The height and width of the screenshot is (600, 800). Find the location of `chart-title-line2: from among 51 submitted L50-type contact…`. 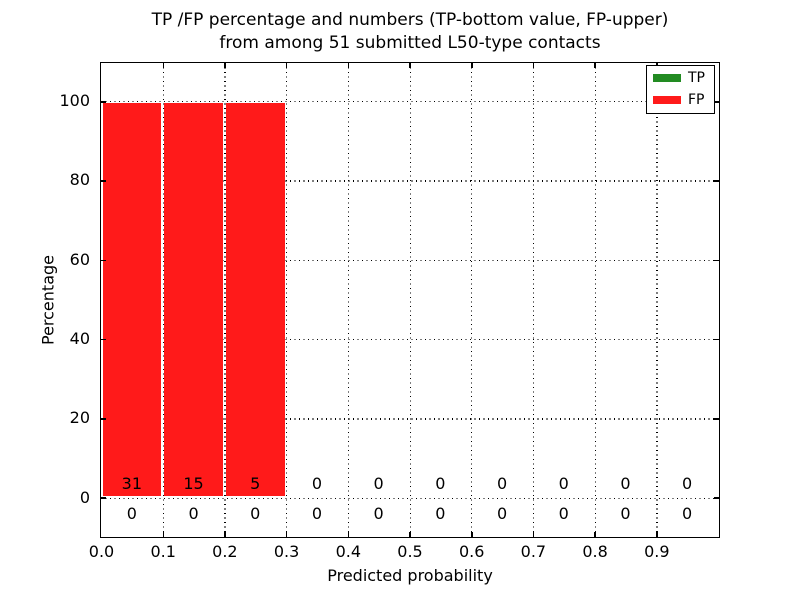

chart-title-line2: from among 51 submitted L50-type contact… is located at coordinates (410, 43).